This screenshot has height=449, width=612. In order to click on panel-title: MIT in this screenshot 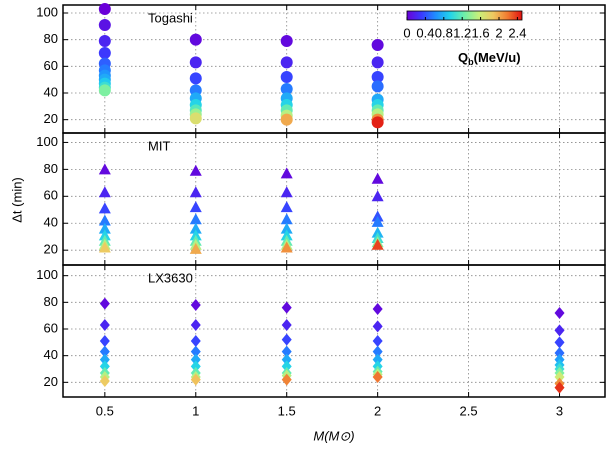, I will do `click(159, 145)`.